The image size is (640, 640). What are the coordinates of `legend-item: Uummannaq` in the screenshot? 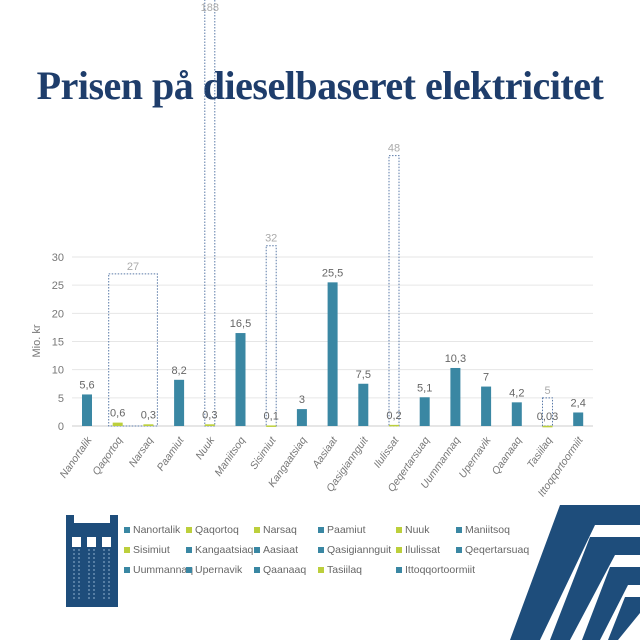 It's located at (158, 570).